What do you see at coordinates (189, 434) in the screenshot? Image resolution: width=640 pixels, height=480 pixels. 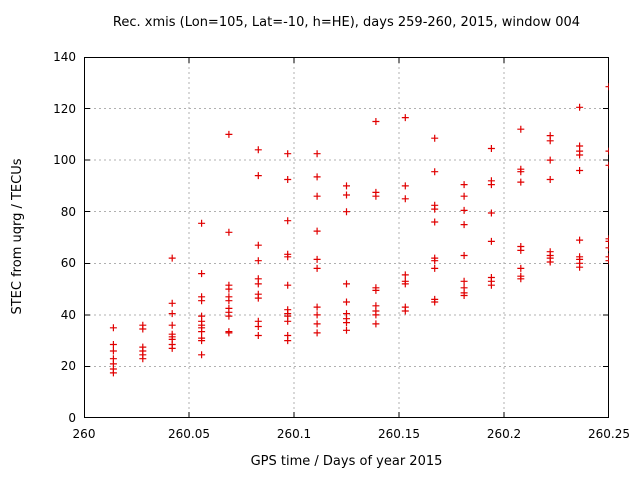 I see `x-tick-label: 260.05` at bounding box center [189, 434].